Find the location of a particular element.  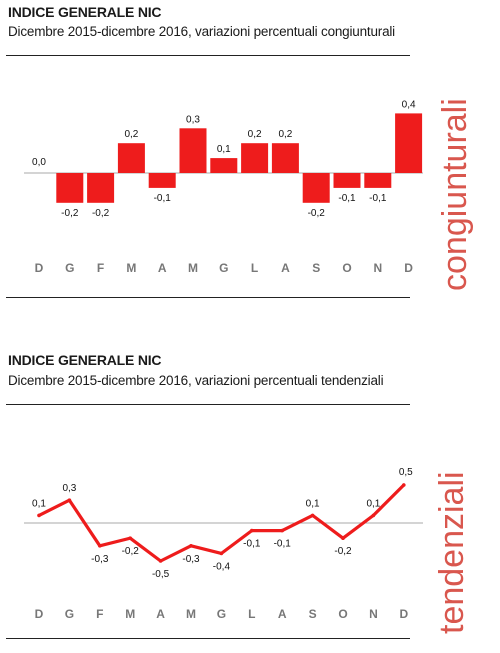

data-label-9: -0,2 is located at coordinates (317, 213).